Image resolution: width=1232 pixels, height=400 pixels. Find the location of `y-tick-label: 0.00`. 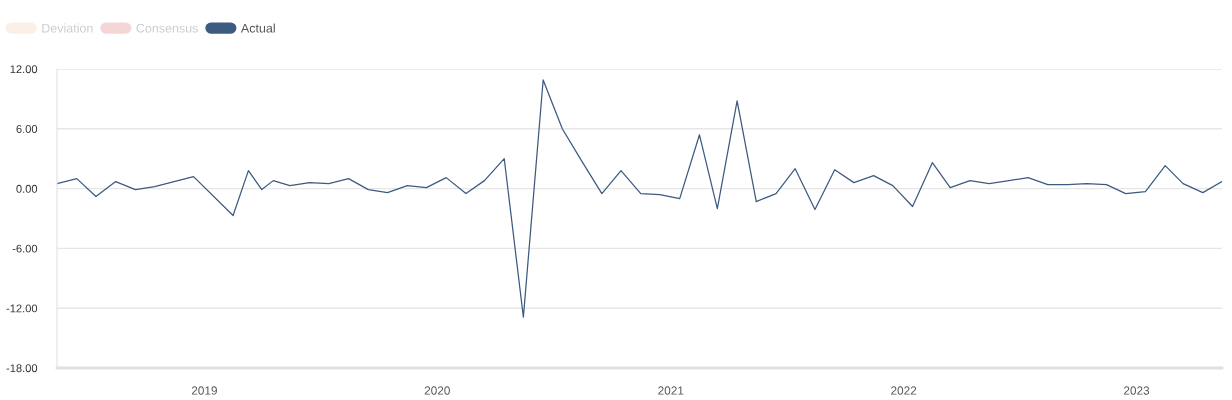

y-tick-label: 0.00 is located at coordinates (27, 188).